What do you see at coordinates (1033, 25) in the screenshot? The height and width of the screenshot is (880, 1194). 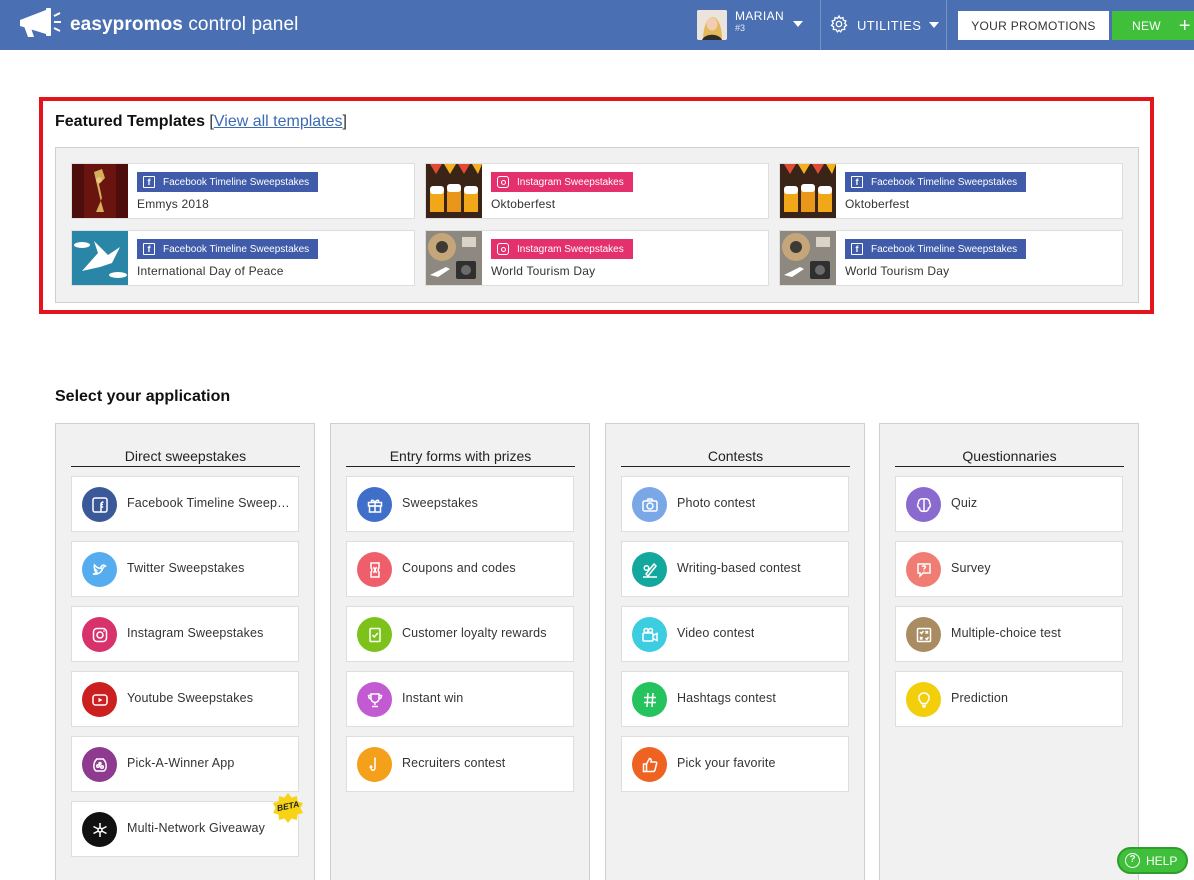 I see `your-promotions-button: YOUR PROMOTIONS` at bounding box center [1033, 25].